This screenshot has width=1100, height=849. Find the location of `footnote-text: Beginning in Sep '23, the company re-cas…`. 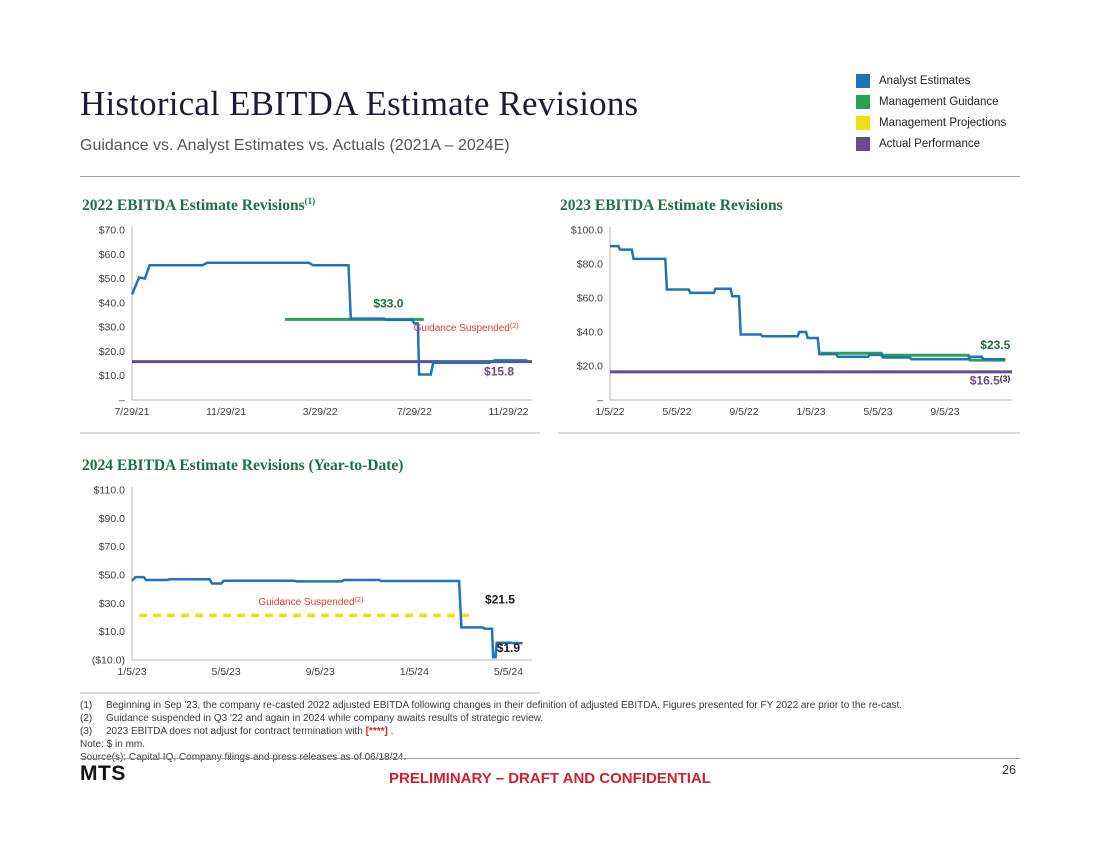

footnote-text: Beginning in Sep '23, the company re-cas… is located at coordinates (504, 705).